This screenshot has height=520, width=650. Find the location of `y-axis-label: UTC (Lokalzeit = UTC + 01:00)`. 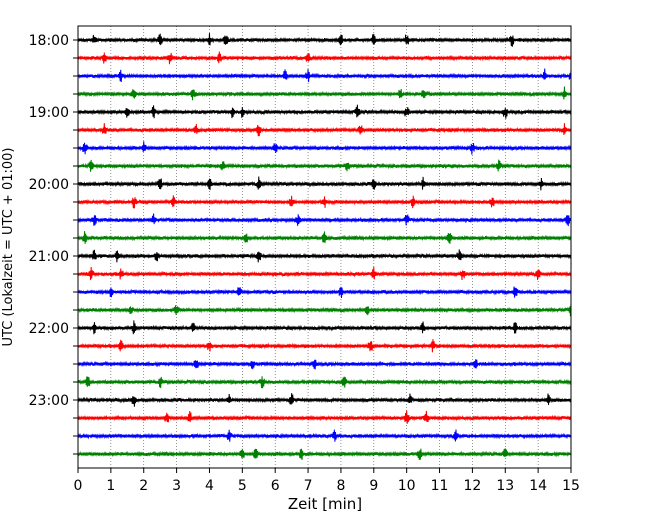

y-axis-label: UTC (Lokalzeit = UTC + 01:00) is located at coordinates (8, 247).